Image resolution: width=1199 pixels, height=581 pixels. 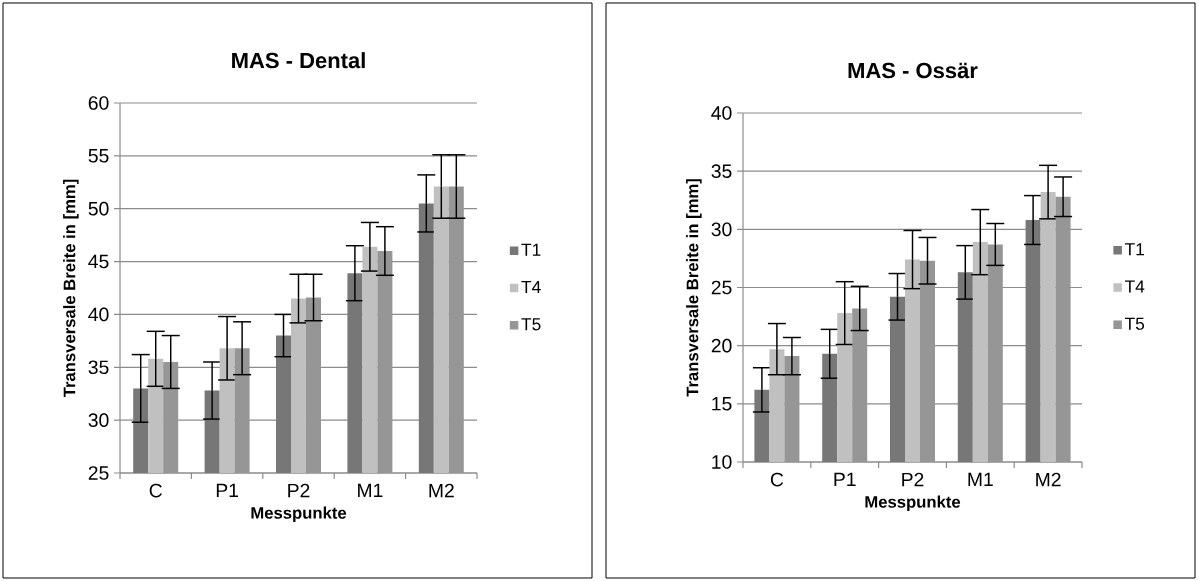 What do you see at coordinates (913, 70) in the screenshot?
I see `chart-title: MAS - Ossär` at bounding box center [913, 70].